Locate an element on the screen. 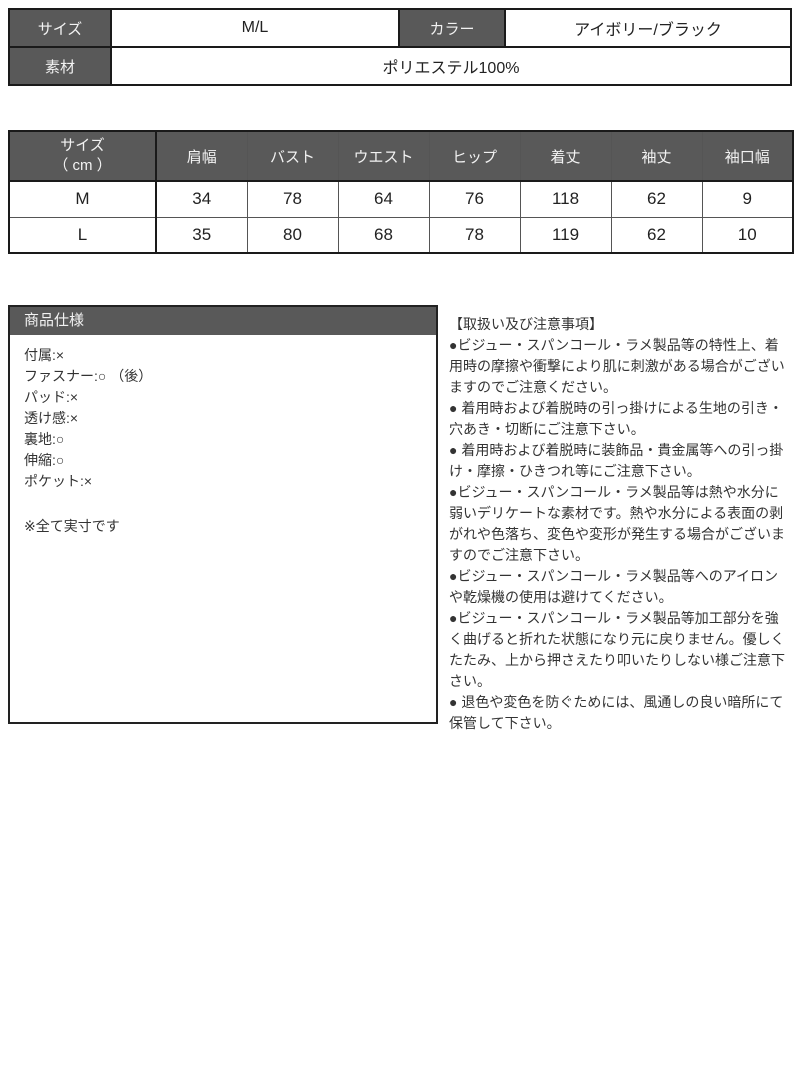 This screenshot has width=800, height=1067. size-m-cuff: 9 is located at coordinates (747, 199).